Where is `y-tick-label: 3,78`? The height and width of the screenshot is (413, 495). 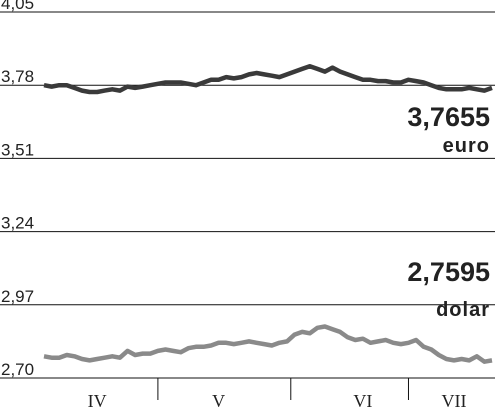 y-tick-label: 3,78 is located at coordinates (17, 76).